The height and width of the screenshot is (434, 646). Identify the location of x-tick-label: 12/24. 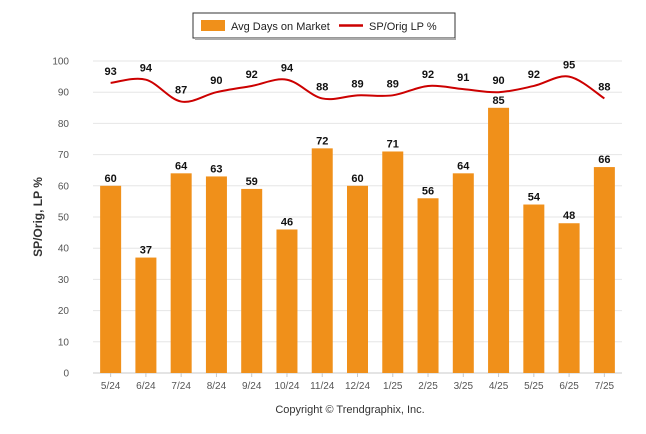
(357, 386).